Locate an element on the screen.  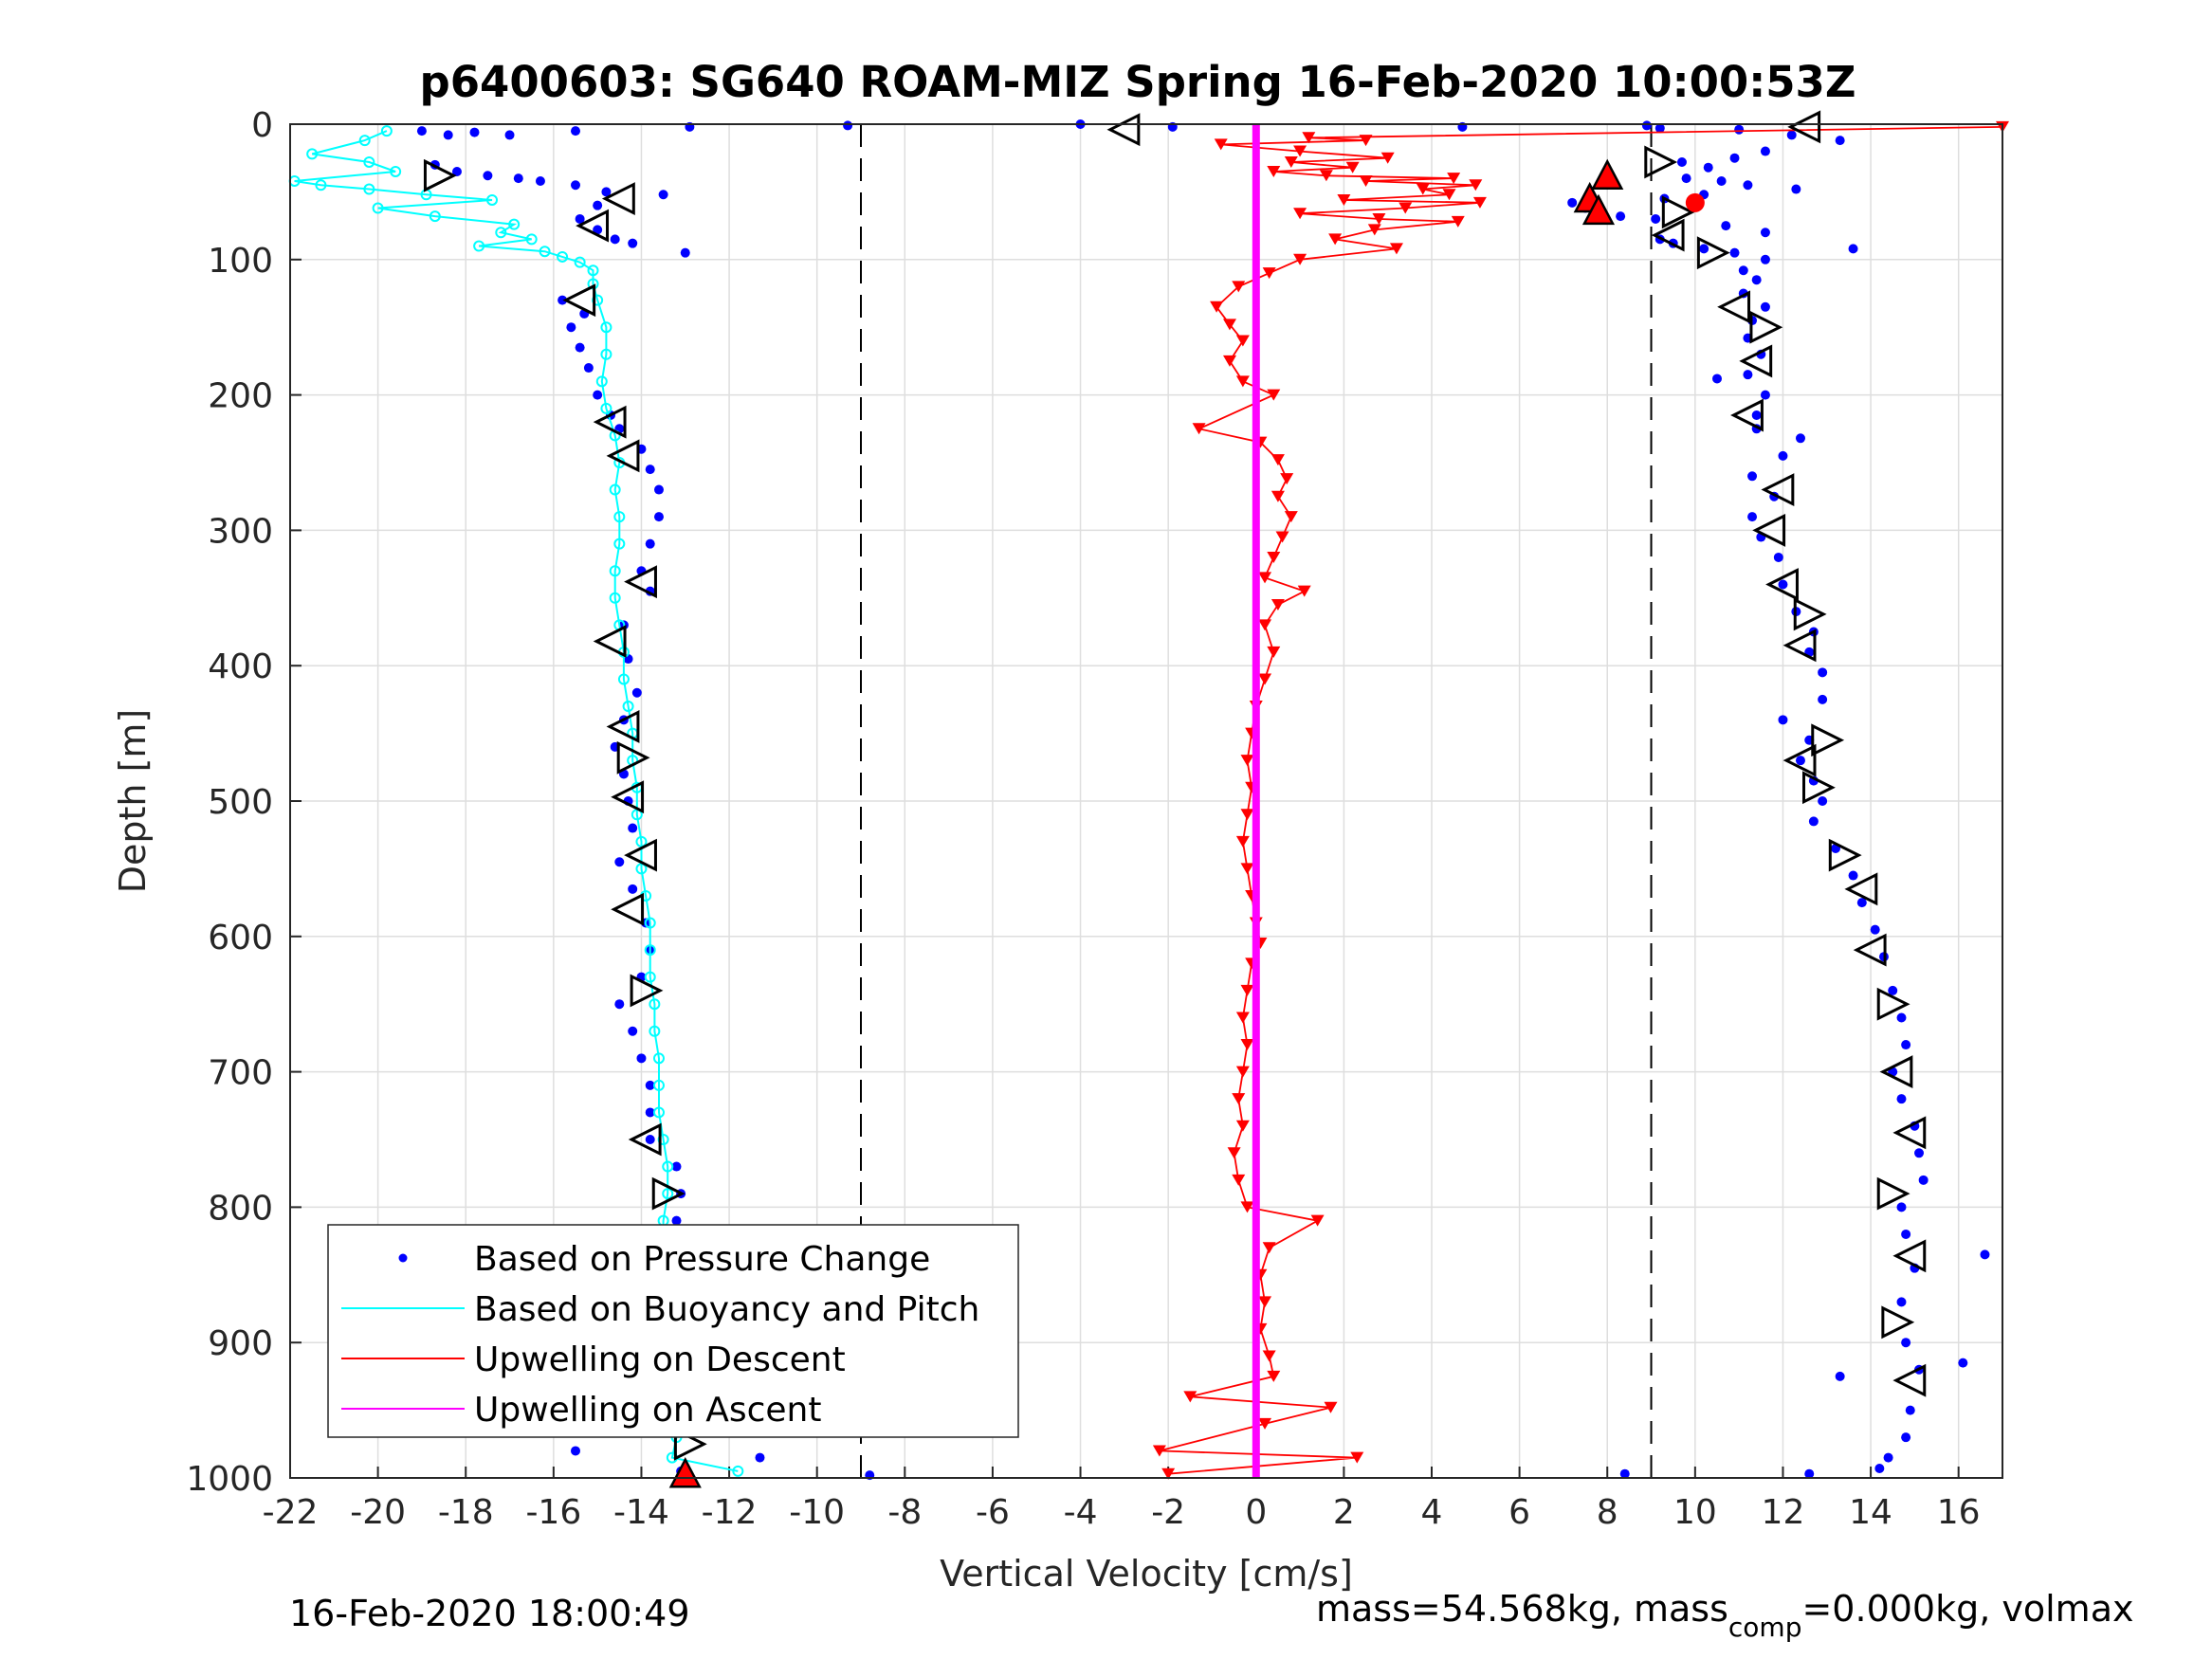
y-tick-label: 700 is located at coordinates (240, 1073).